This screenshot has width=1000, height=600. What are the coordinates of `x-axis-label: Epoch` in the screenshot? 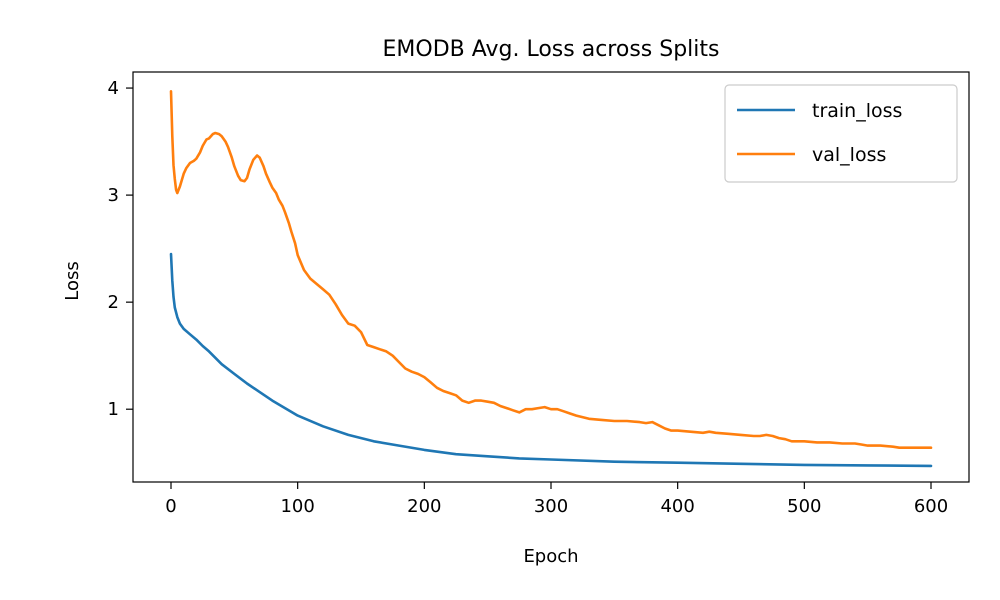 It's located at (550, 556).